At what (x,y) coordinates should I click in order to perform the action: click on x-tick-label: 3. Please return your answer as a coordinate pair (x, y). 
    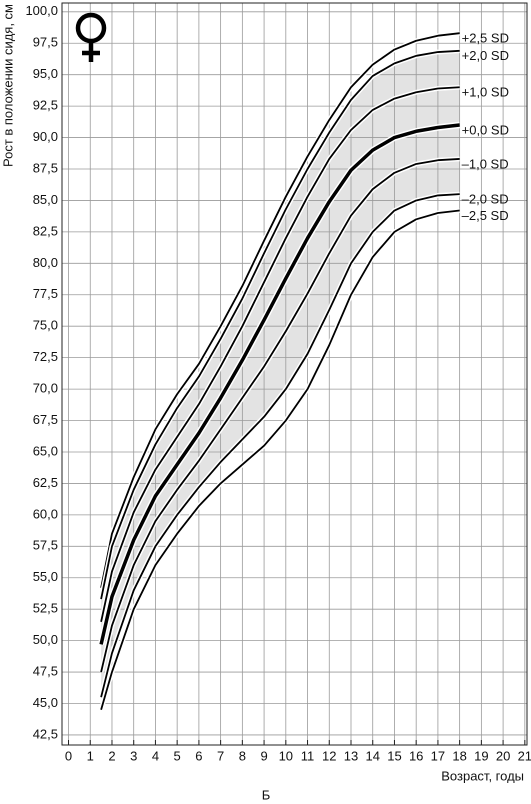
    Looking at the image, I should click on (133, 755).